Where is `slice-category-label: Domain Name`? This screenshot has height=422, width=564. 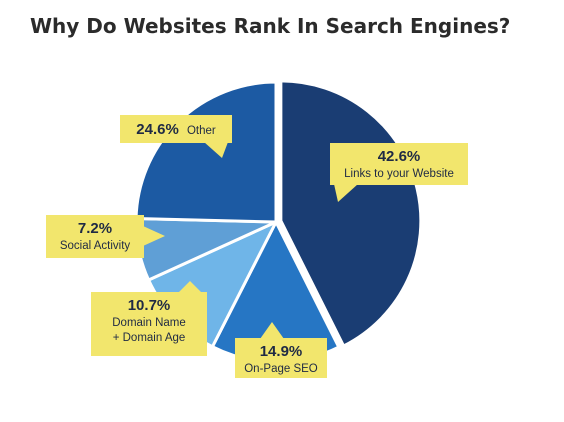
slice-category-label: Domain Name is located at coordinates (149, 323).